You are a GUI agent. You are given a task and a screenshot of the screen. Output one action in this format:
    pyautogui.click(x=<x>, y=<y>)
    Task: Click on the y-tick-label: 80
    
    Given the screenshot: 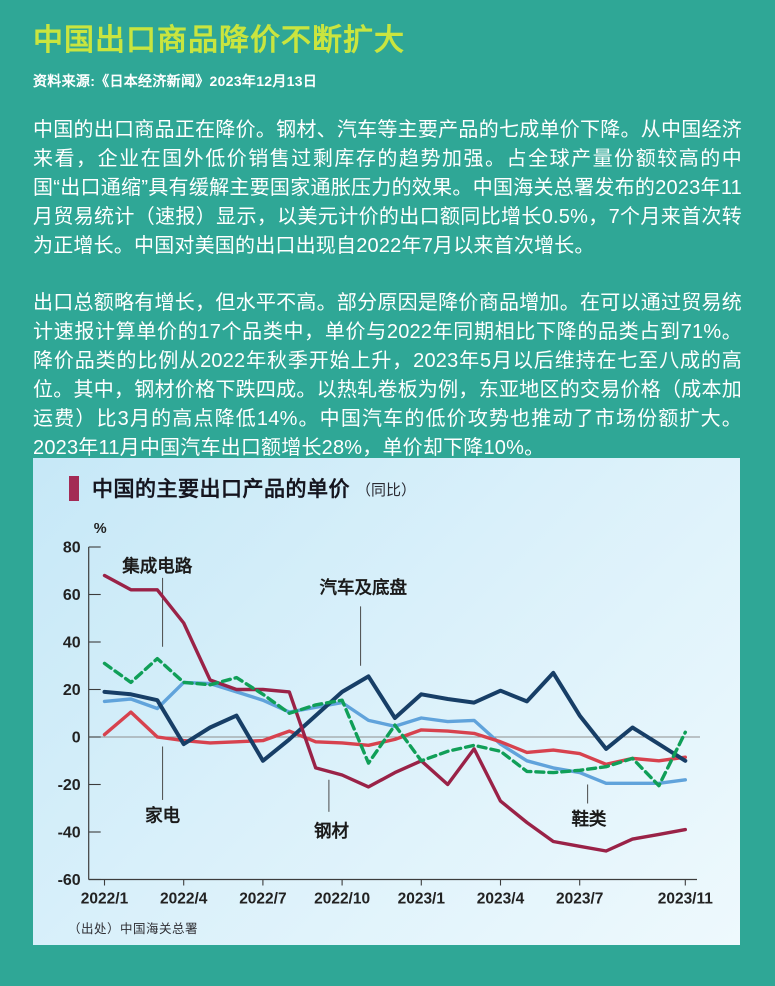 What is the action you would take?
    pyautogui.click(x=72, y=548)
    